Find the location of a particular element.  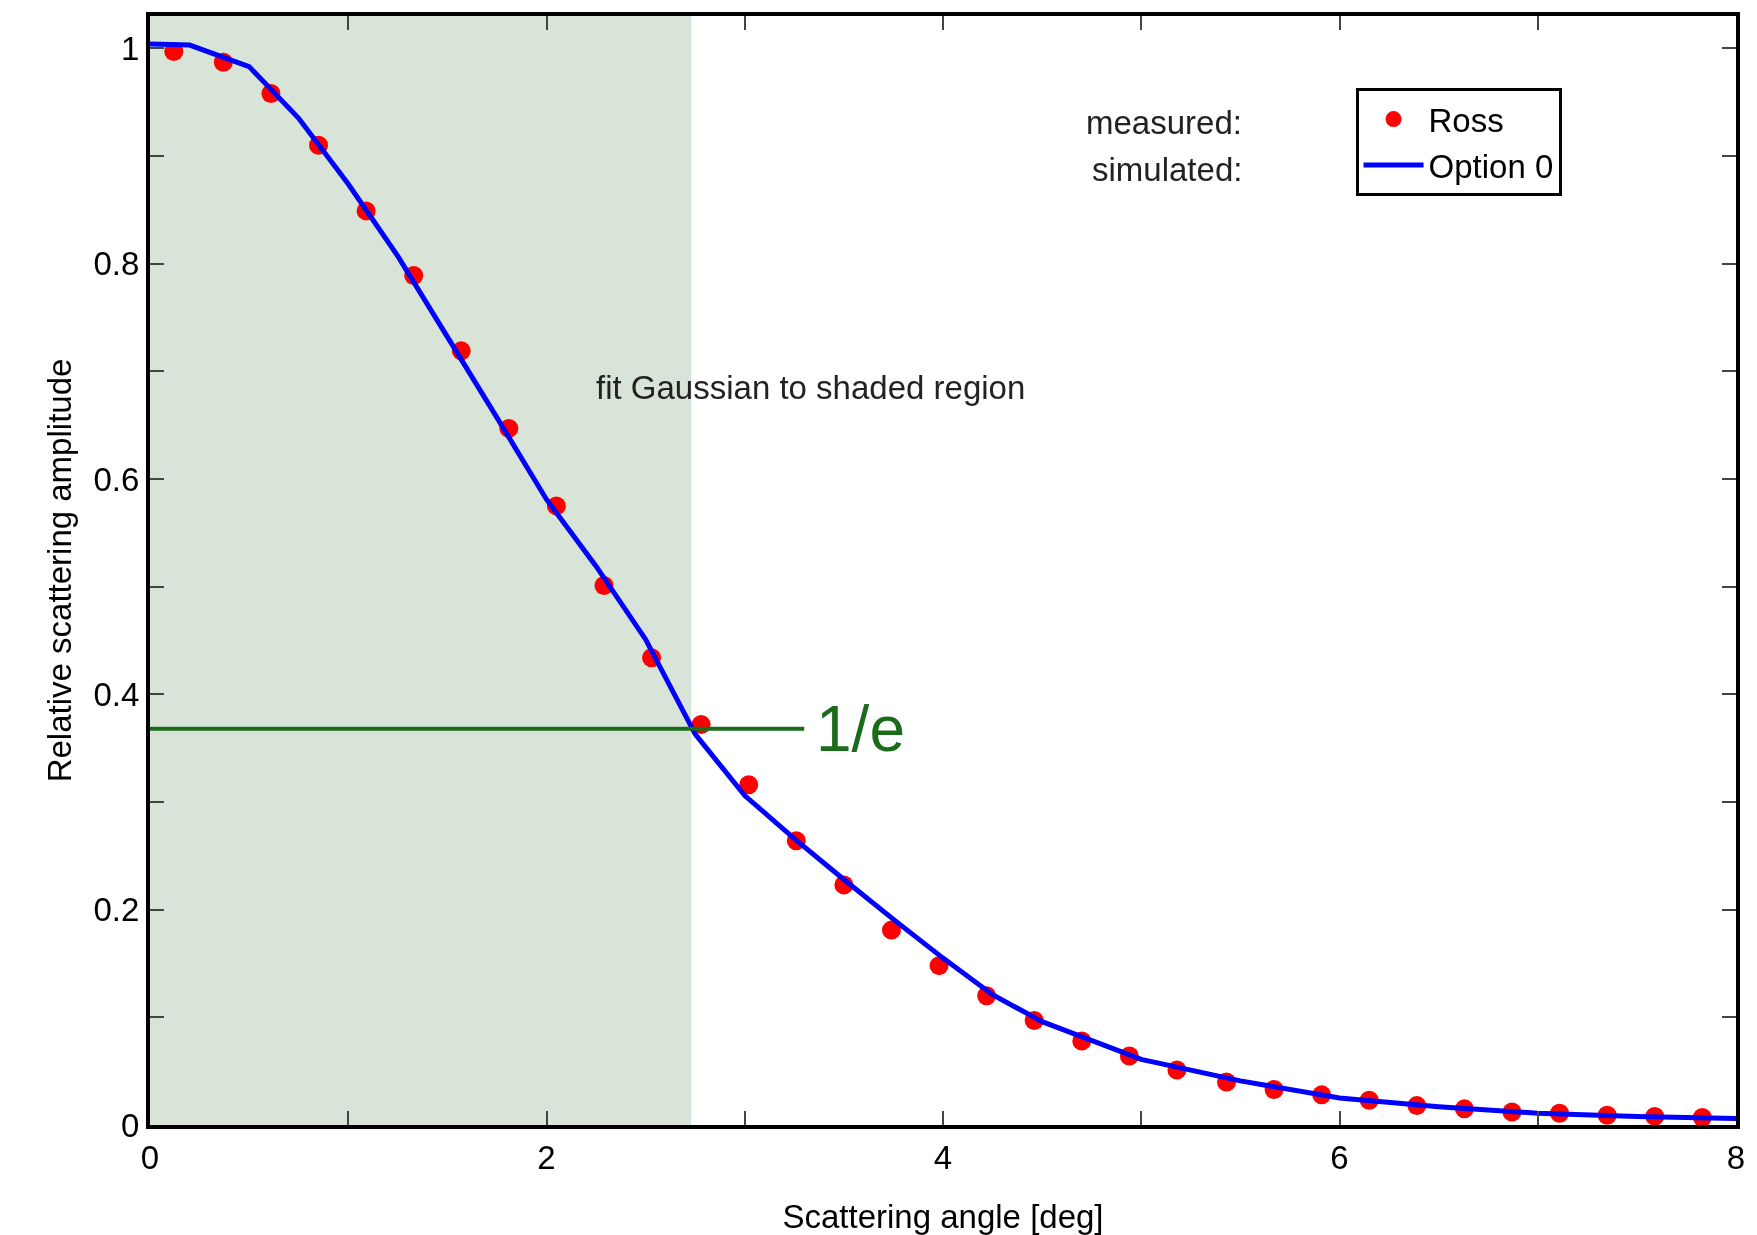

legend-label: Option 0 is located at coordinates (1491, 166).